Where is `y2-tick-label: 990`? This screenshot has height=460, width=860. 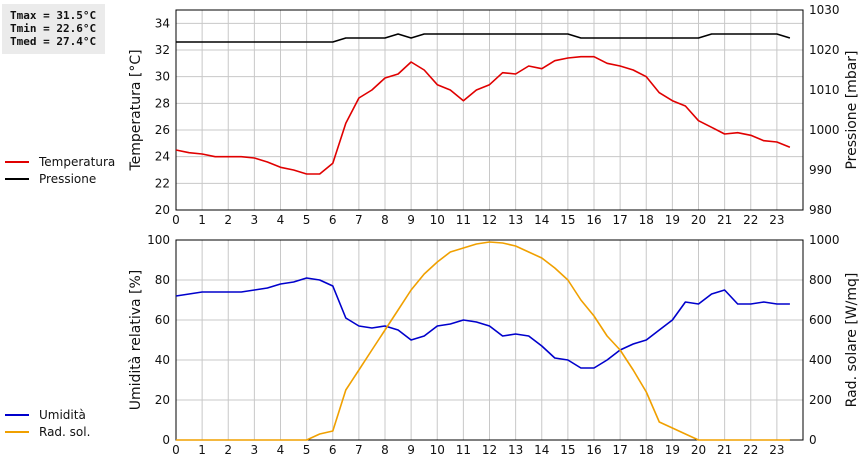
y2-tick-label: 990 is located at coordinates (820, 170).